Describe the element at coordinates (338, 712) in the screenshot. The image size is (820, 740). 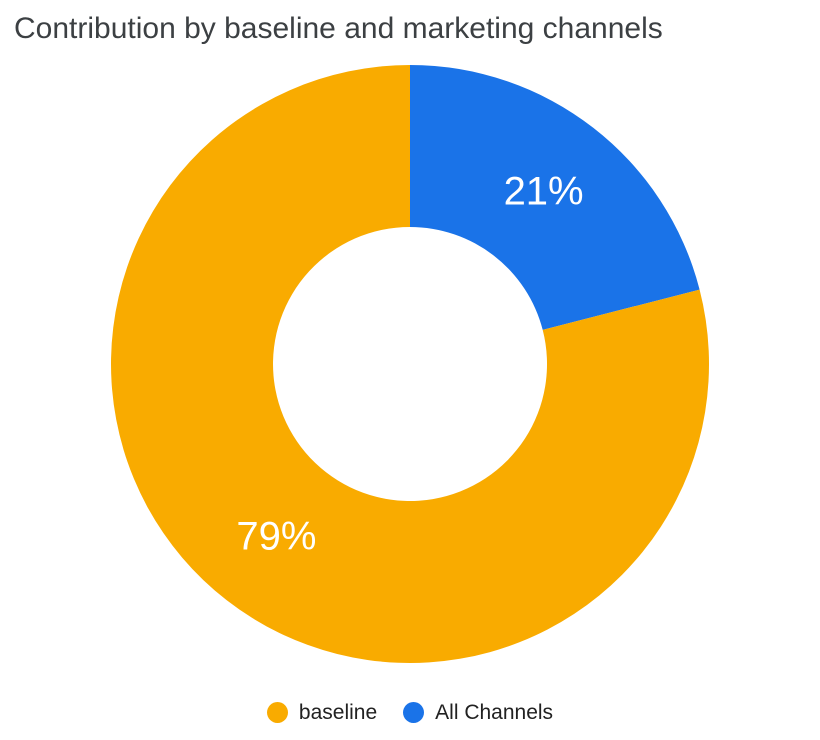
I see `legend-label-baseline: baseline` at that location.